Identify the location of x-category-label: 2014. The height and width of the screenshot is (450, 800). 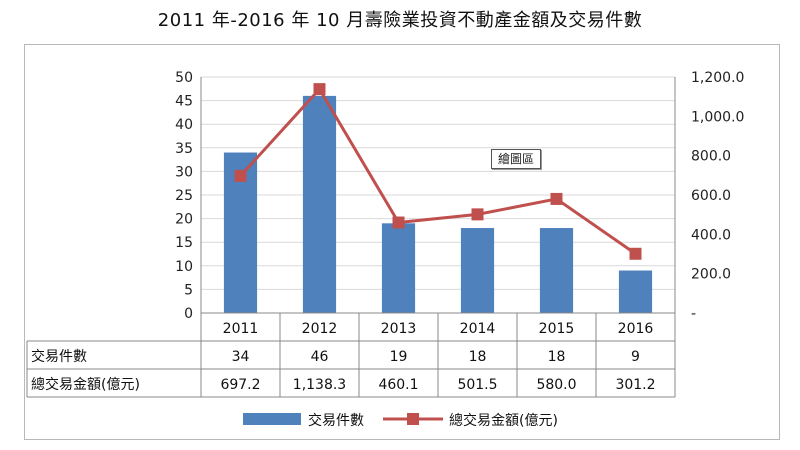
(478, 329).